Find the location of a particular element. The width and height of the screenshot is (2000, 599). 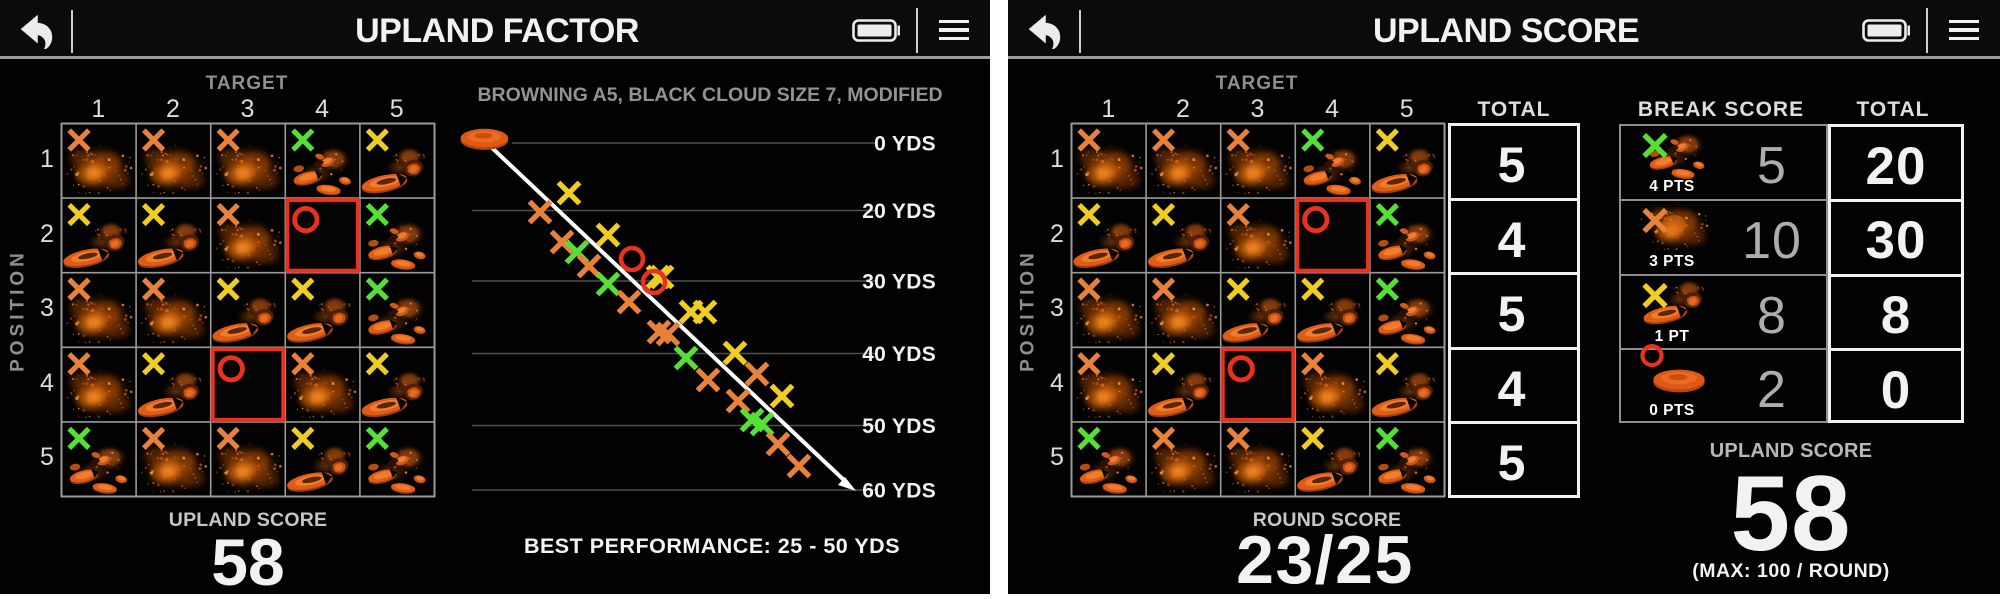

svg-text: 0 YDS is located at coordinates (905, 144).